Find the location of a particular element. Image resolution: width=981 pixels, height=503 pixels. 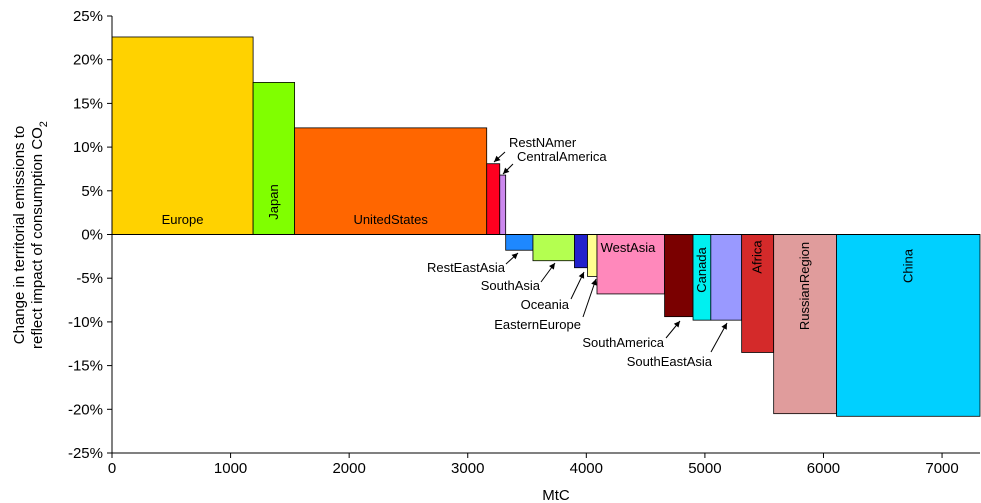

bar-label-canada: Canada is located at coordinates (701, 269).